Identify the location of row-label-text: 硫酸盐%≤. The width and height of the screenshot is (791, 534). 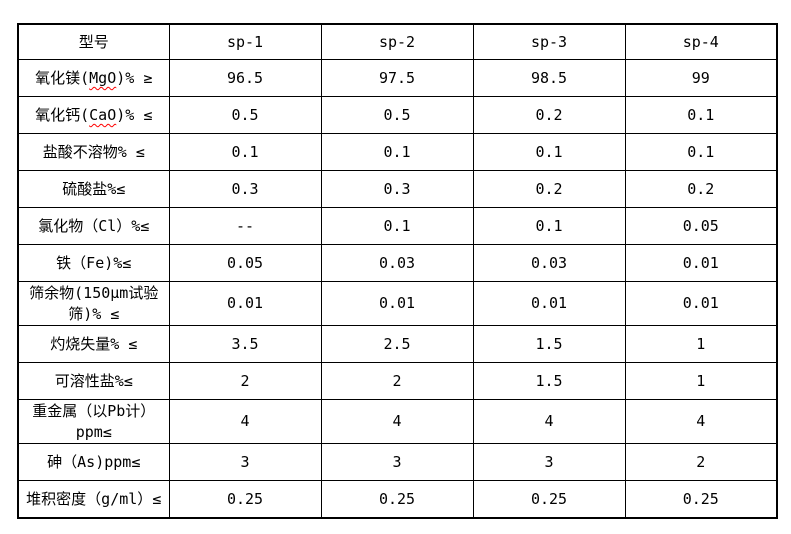
(94, 188).